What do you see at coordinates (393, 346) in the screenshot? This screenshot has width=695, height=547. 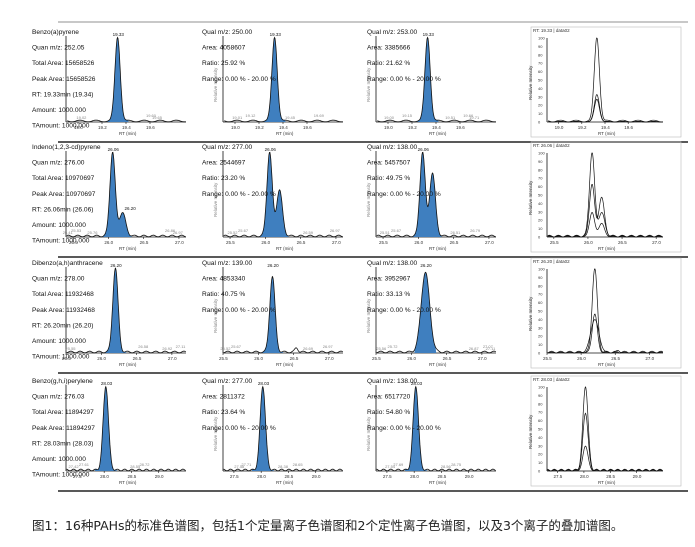 I see `baseline-peak-label: 25.72` at bounding box center [393, 346].